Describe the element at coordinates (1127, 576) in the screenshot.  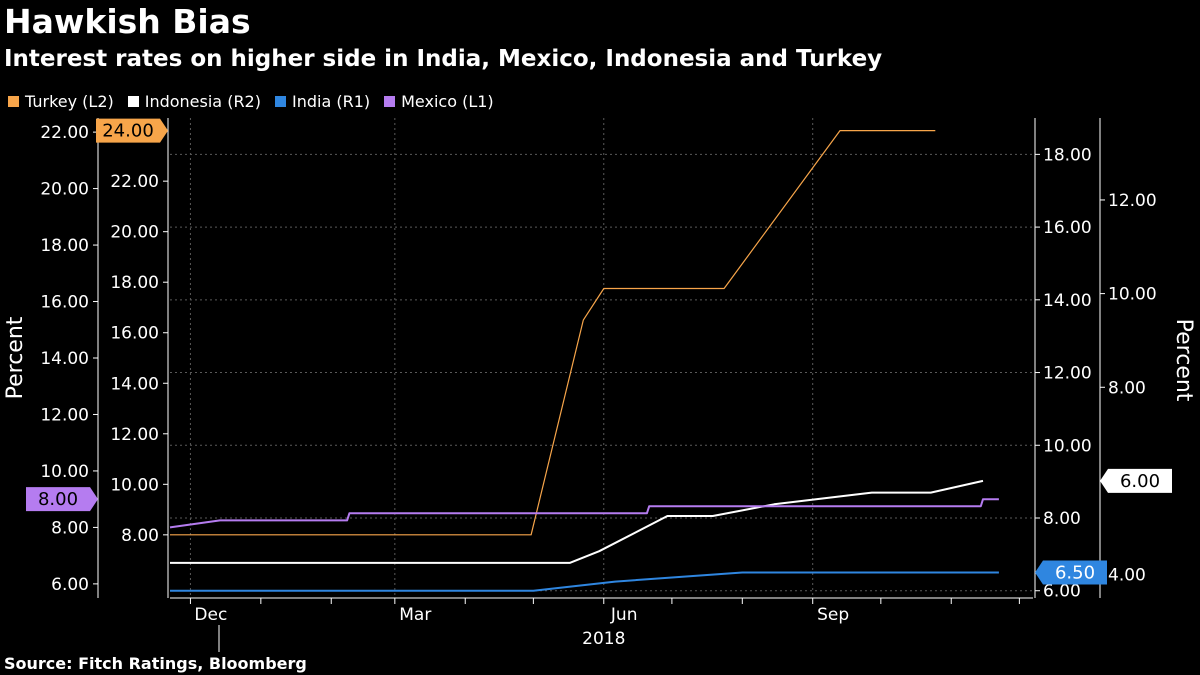
I see `axis-tick-label-r2: 4.00` at that location.